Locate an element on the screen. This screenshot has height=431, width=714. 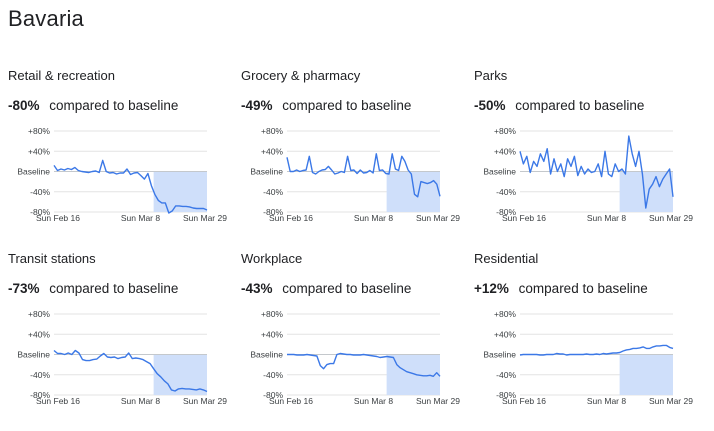
change-percent: -49% is located at coordinates (257, 105).